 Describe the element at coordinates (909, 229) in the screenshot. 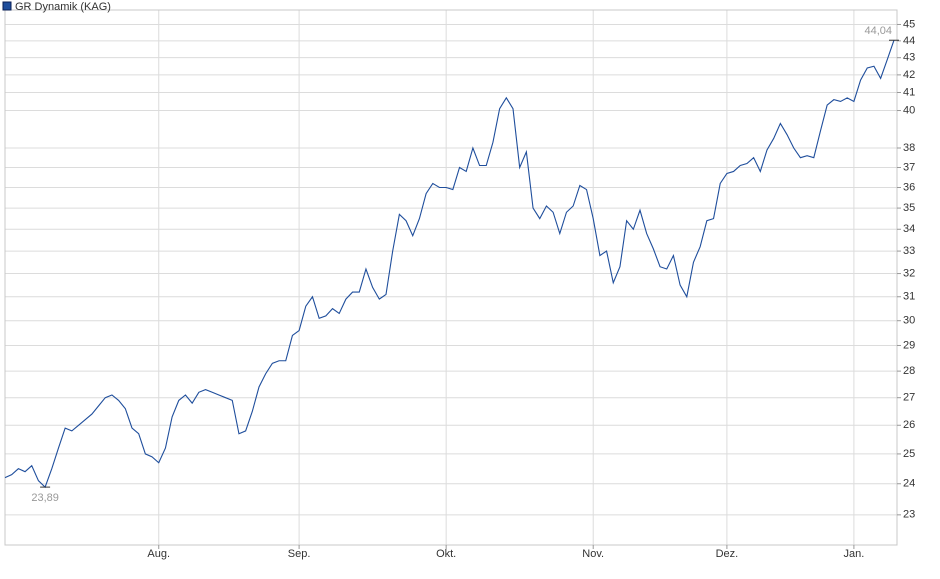

I see `y-tick-label: 34` at that location.